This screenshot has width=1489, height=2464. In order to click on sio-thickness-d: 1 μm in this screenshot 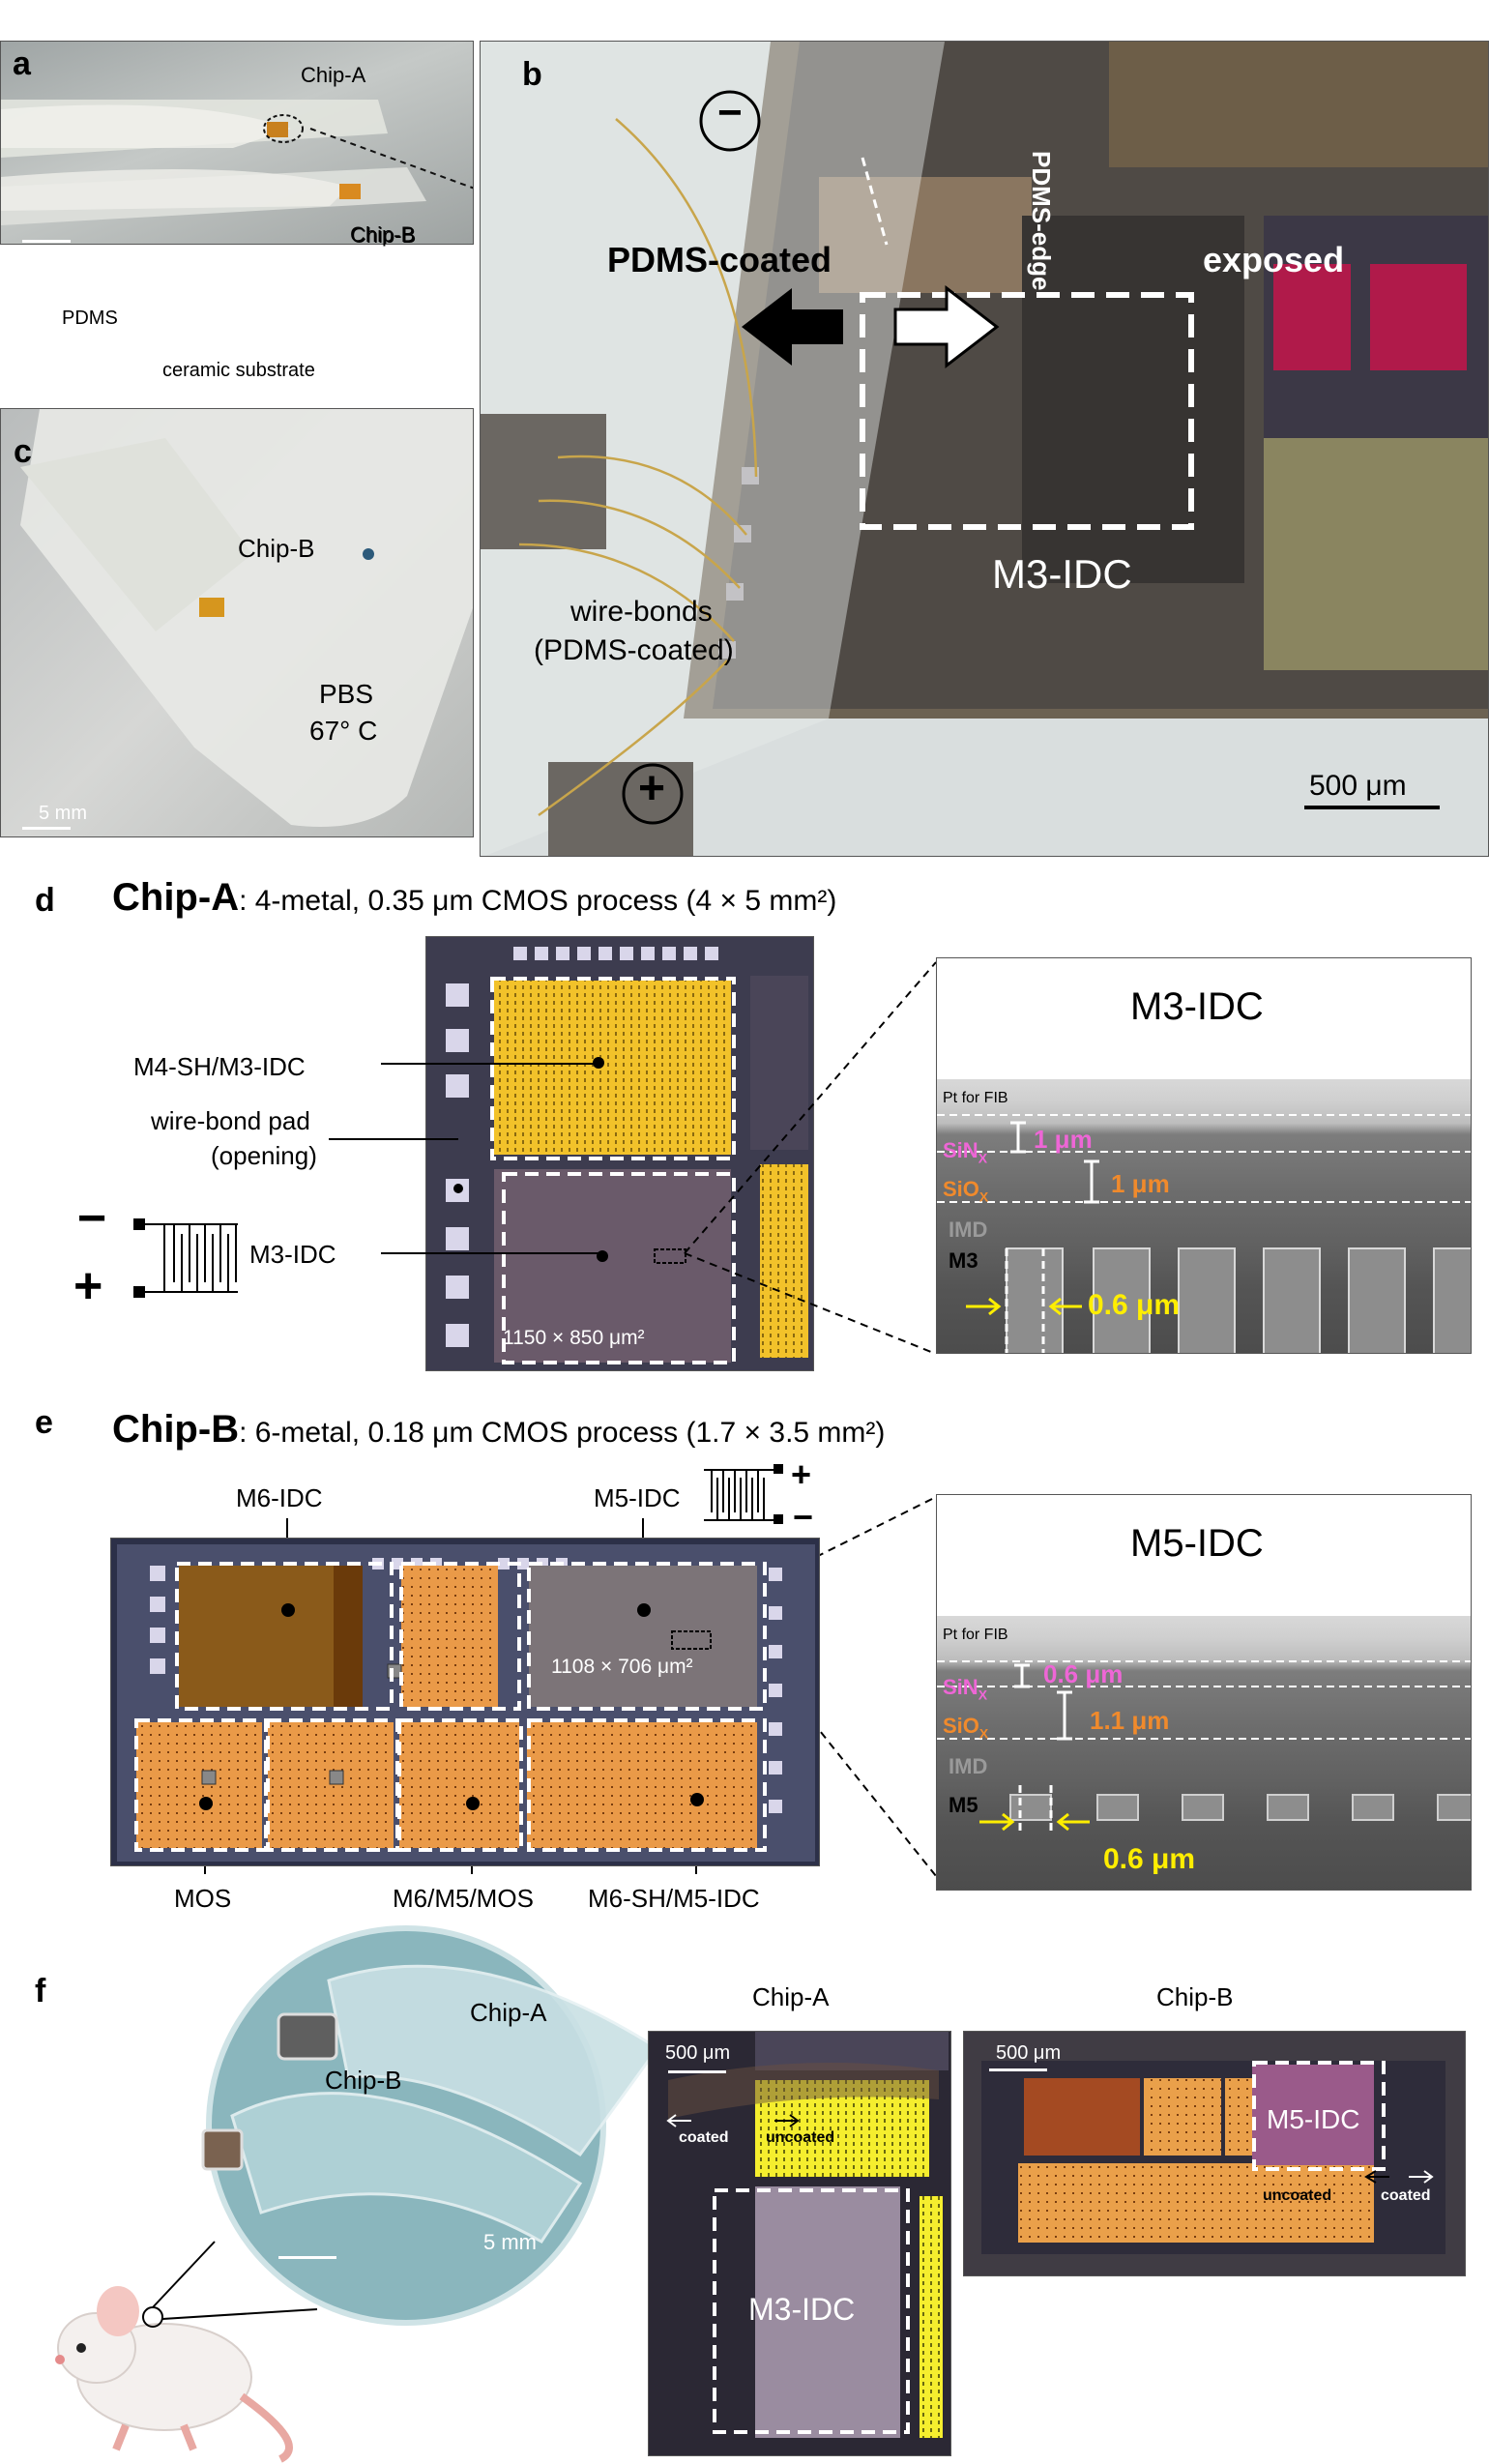, I will do `click(1140, 1183)`.